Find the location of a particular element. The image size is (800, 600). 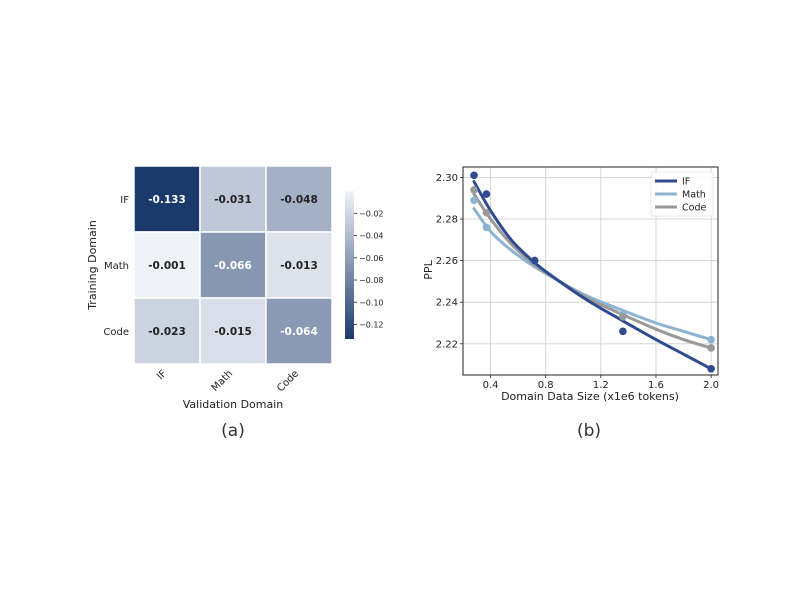

panel-label-b: (b) is located at coordinates (589, 431).